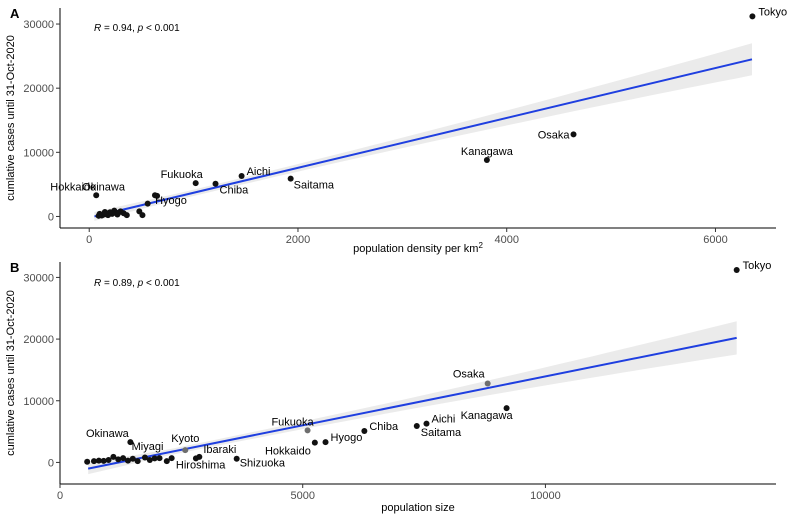 The image size is (788, 521). Describe the element at coordinates (506, 240) in the screenshot. I see `x-tick-label: 4000` at that location.